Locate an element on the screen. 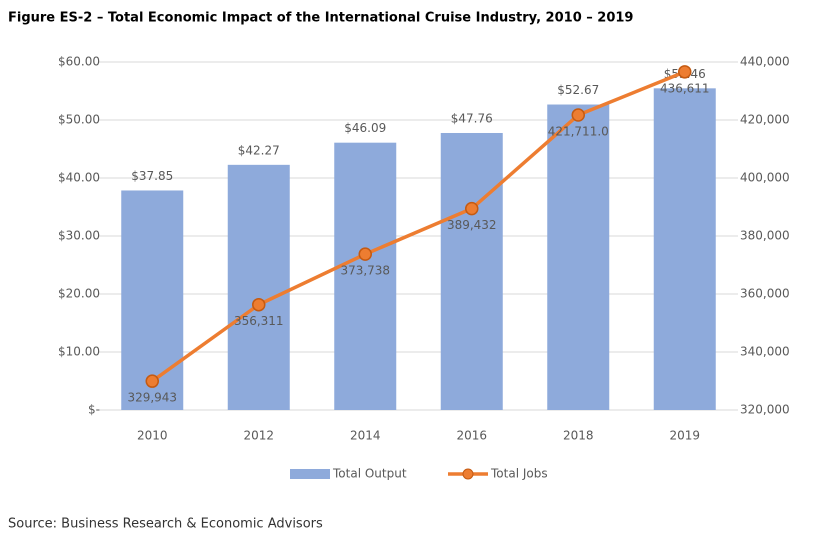  y2-tick-label: 420,000 is located at coordinates (765, 120).